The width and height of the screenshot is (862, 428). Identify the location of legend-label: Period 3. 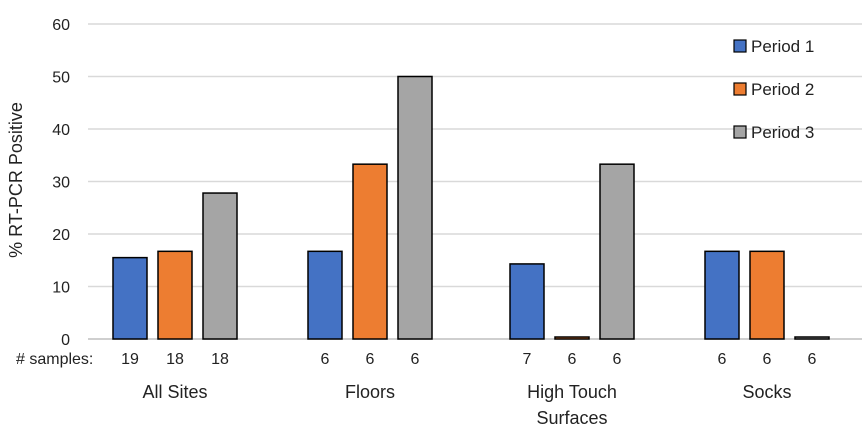
(782, 132).